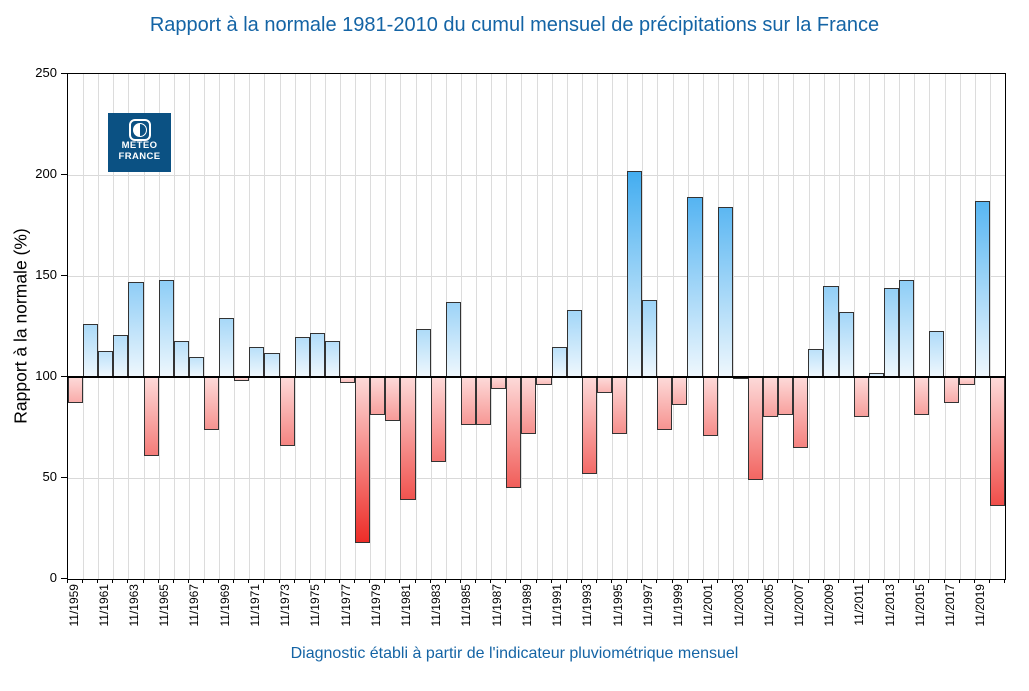  Describe the element at coordinates (375, 605) in the screenshot. I see `x-tick-label-11/1979: 11/1979` at that location.